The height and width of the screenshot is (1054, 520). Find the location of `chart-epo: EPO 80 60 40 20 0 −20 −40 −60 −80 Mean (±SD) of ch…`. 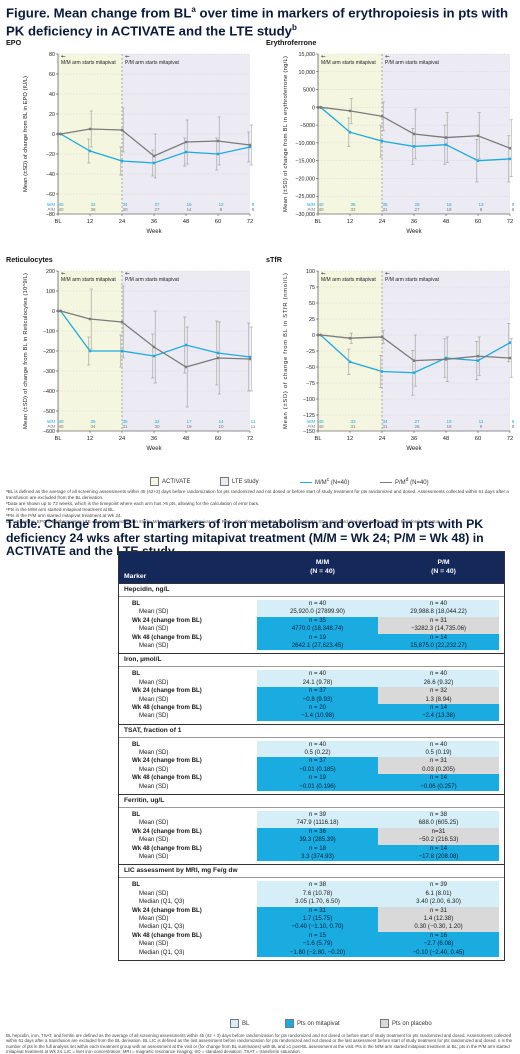

chart-epo: EPO 80 60 40 20 0 −20 −40 −60 −80 Mean (±SD) of ch… is located at coordinates (130, 136).